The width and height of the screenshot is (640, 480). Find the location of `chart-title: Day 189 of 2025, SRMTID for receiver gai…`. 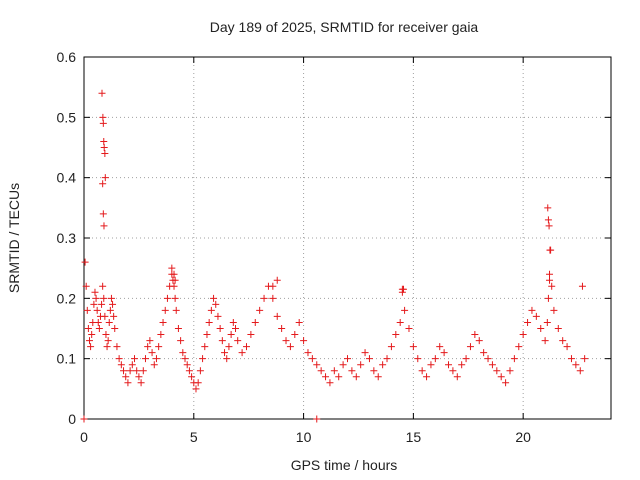

chart-title: Day 189 of 2025, SRMTID for receiver gai… is located at coordinates (344, 27).